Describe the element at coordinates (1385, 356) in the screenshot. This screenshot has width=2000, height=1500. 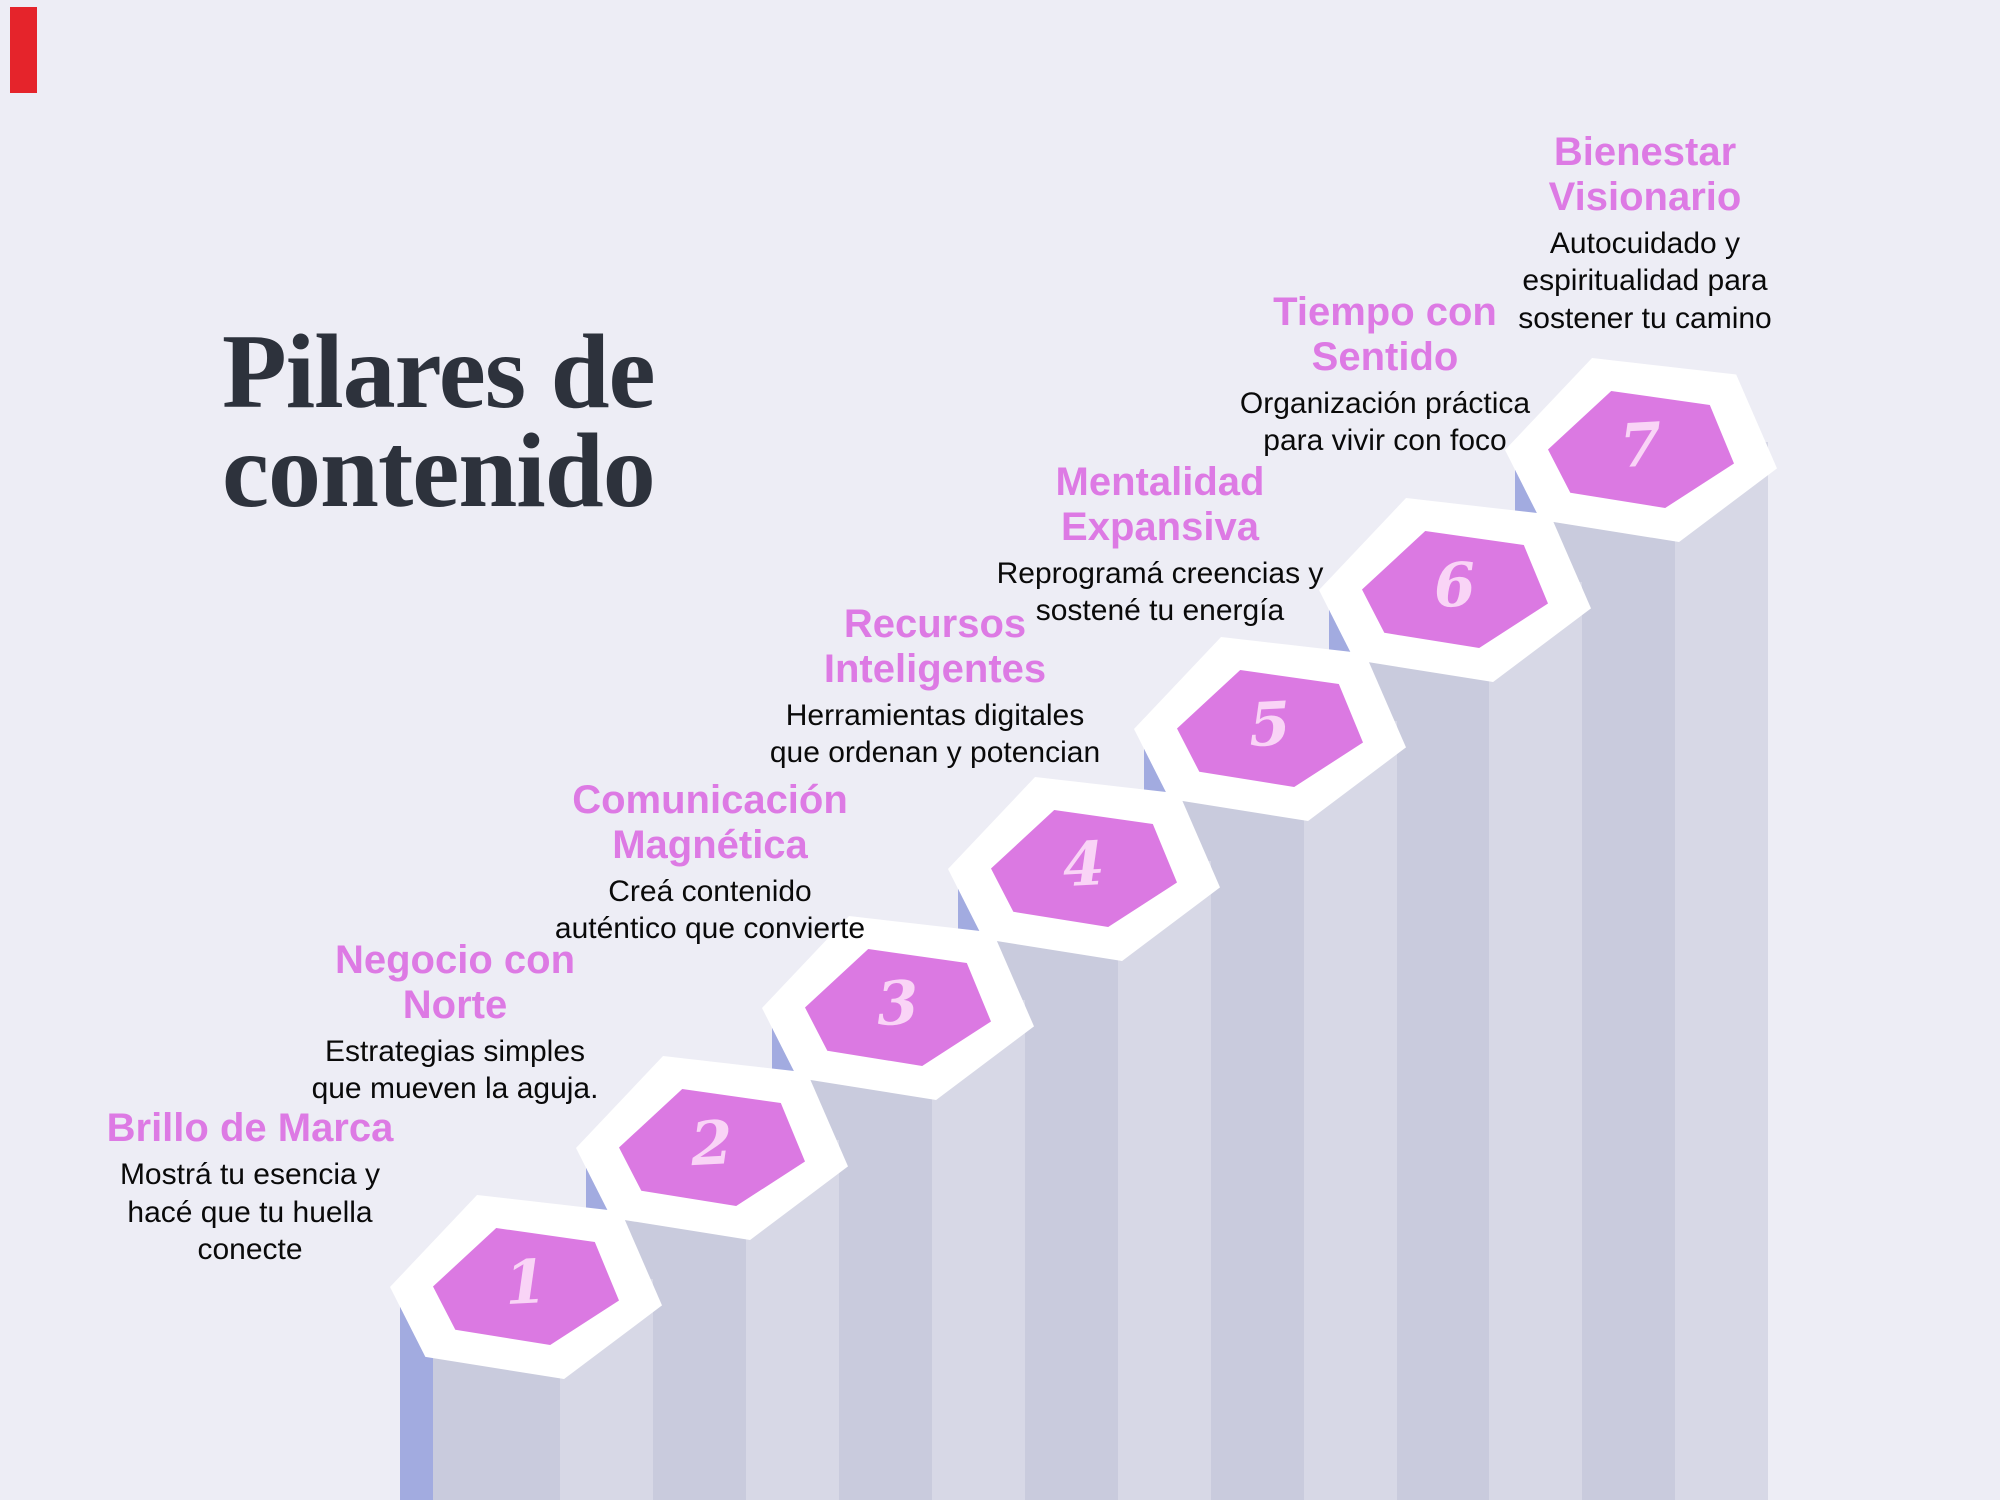
I see `step-6-title-line: Sentido` at that location.